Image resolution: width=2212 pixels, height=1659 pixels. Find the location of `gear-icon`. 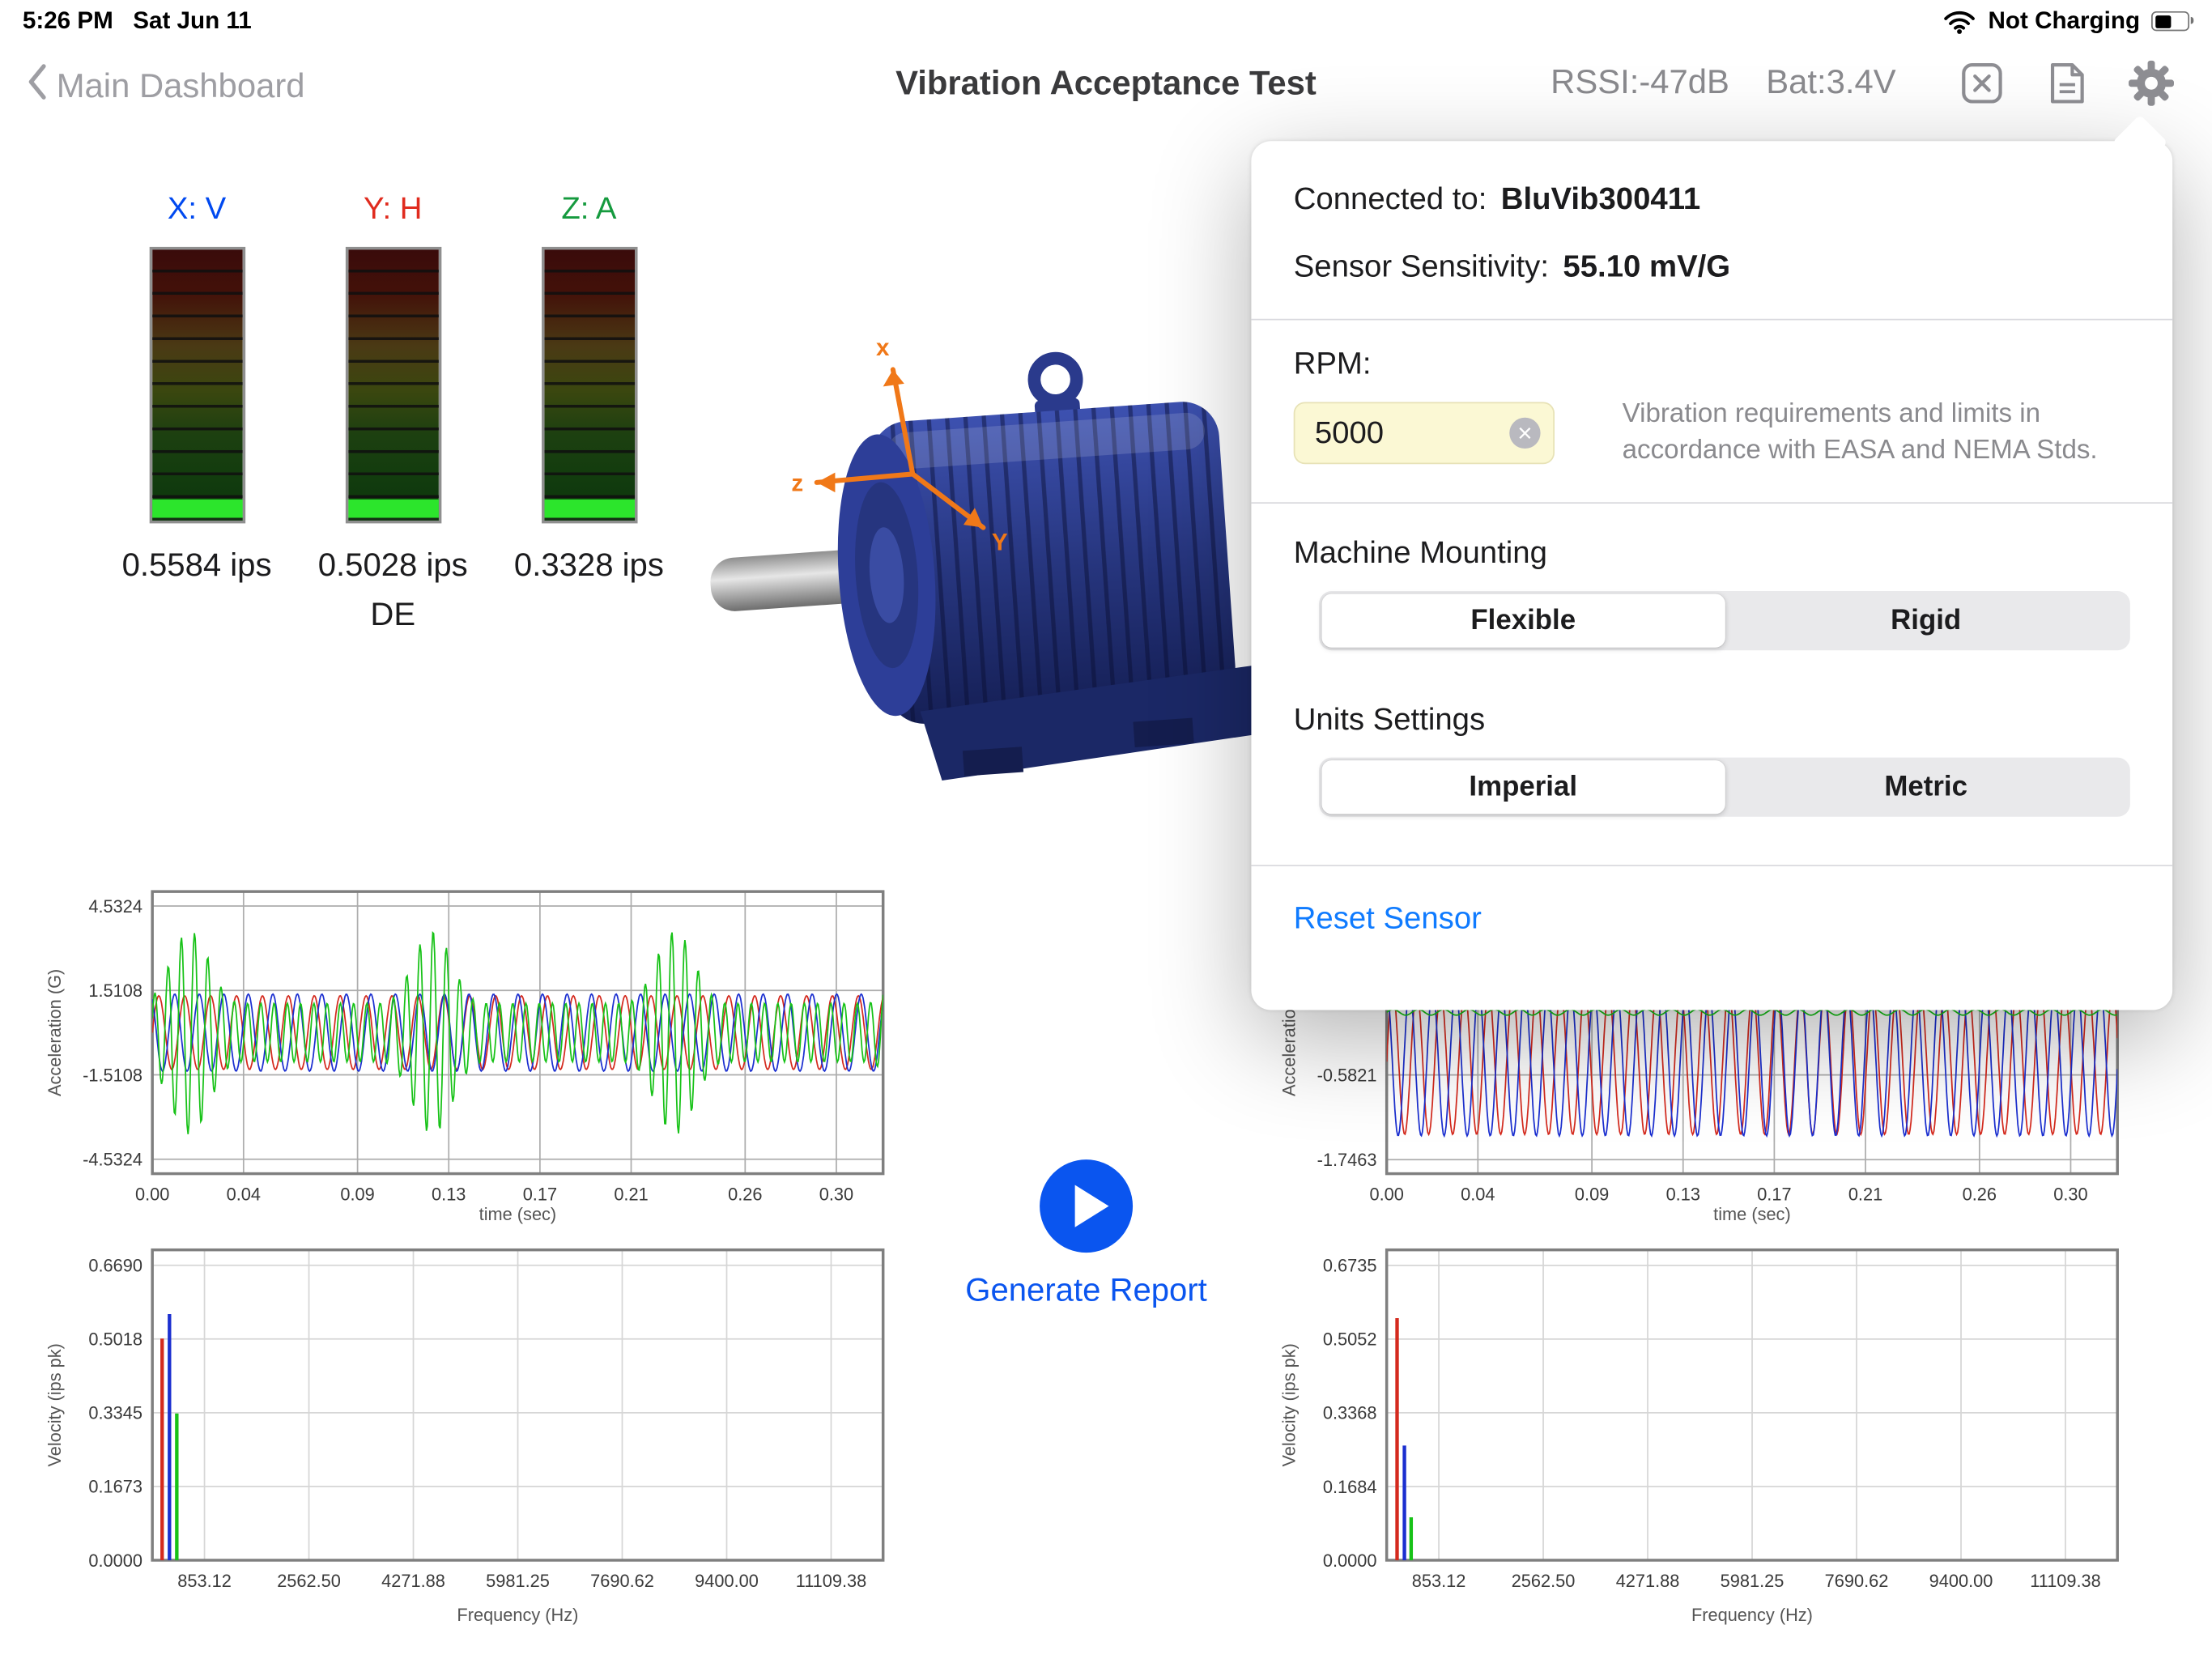

gear-icon is located at coordinates (2151, 83).